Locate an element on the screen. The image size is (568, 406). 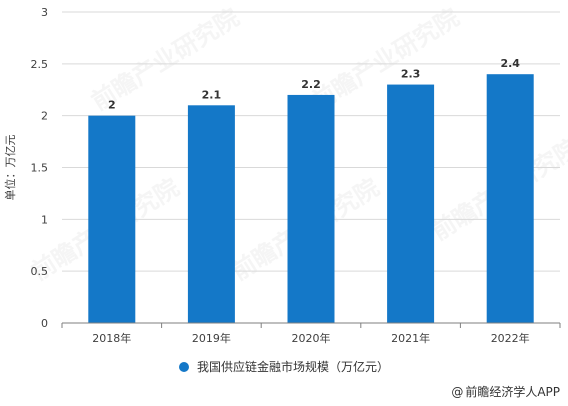
x-tick-label: 2022年 is located at coordinates (510, 338).